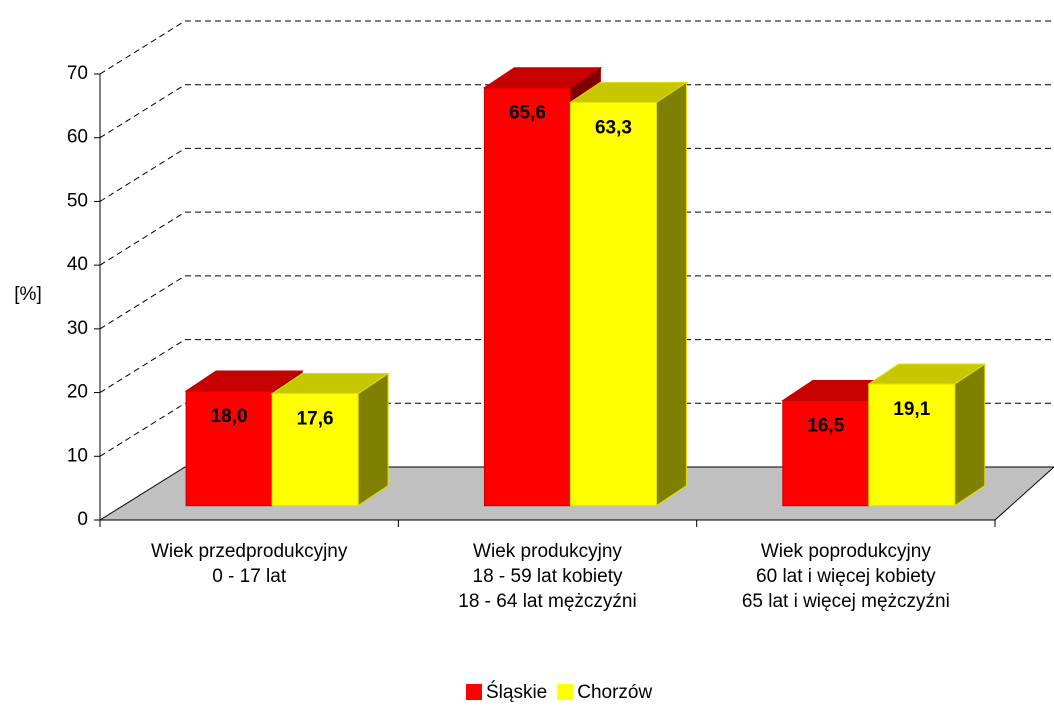 The image size is (1054, 712). Describe the element at coordinates (229, 416) in the screenshot. I see `value-label: 18,0` at that location.